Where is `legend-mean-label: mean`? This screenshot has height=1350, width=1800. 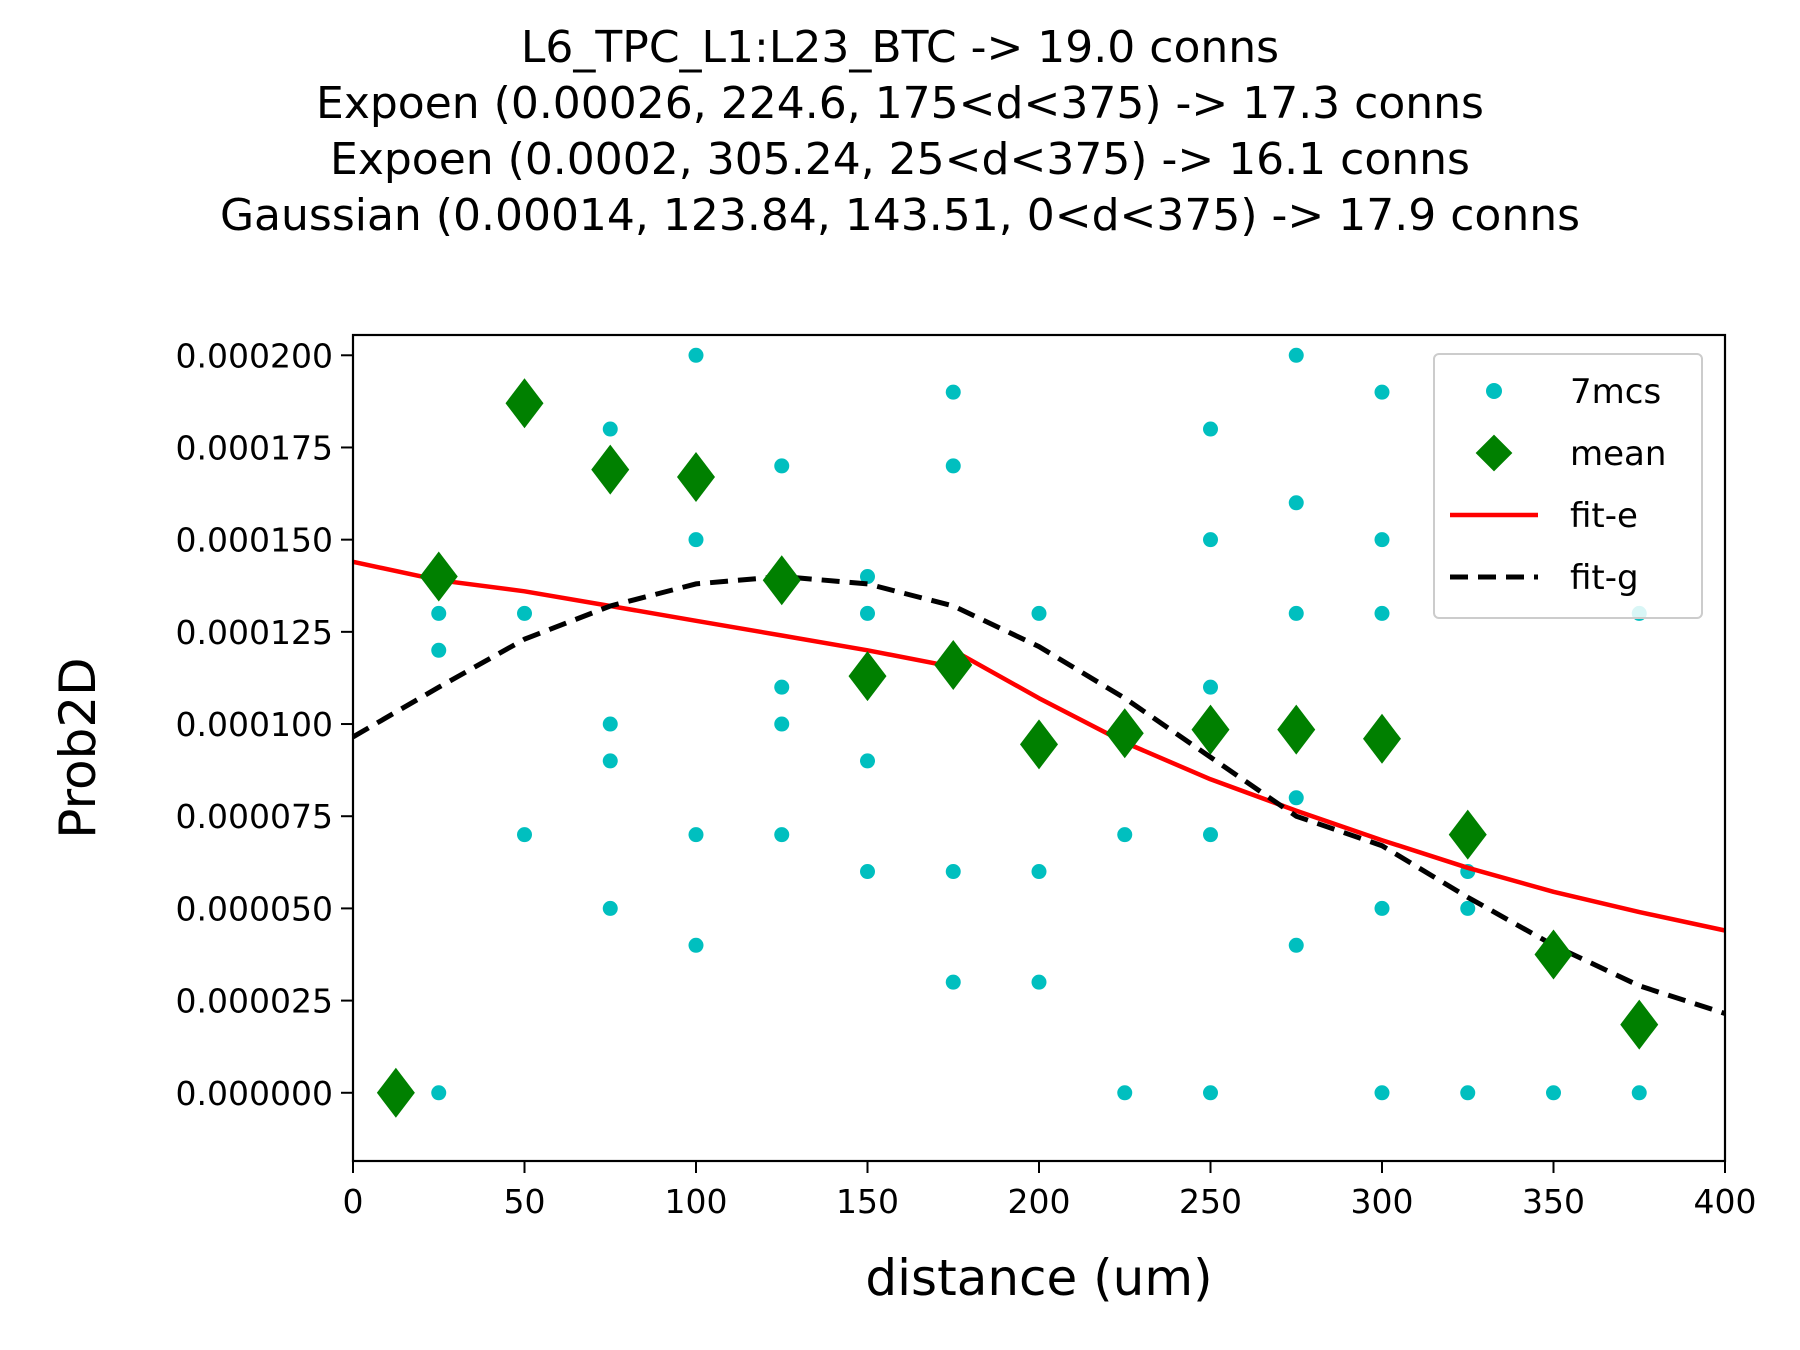
legend-mean-label: mean is located at coordinates (1618, 454).